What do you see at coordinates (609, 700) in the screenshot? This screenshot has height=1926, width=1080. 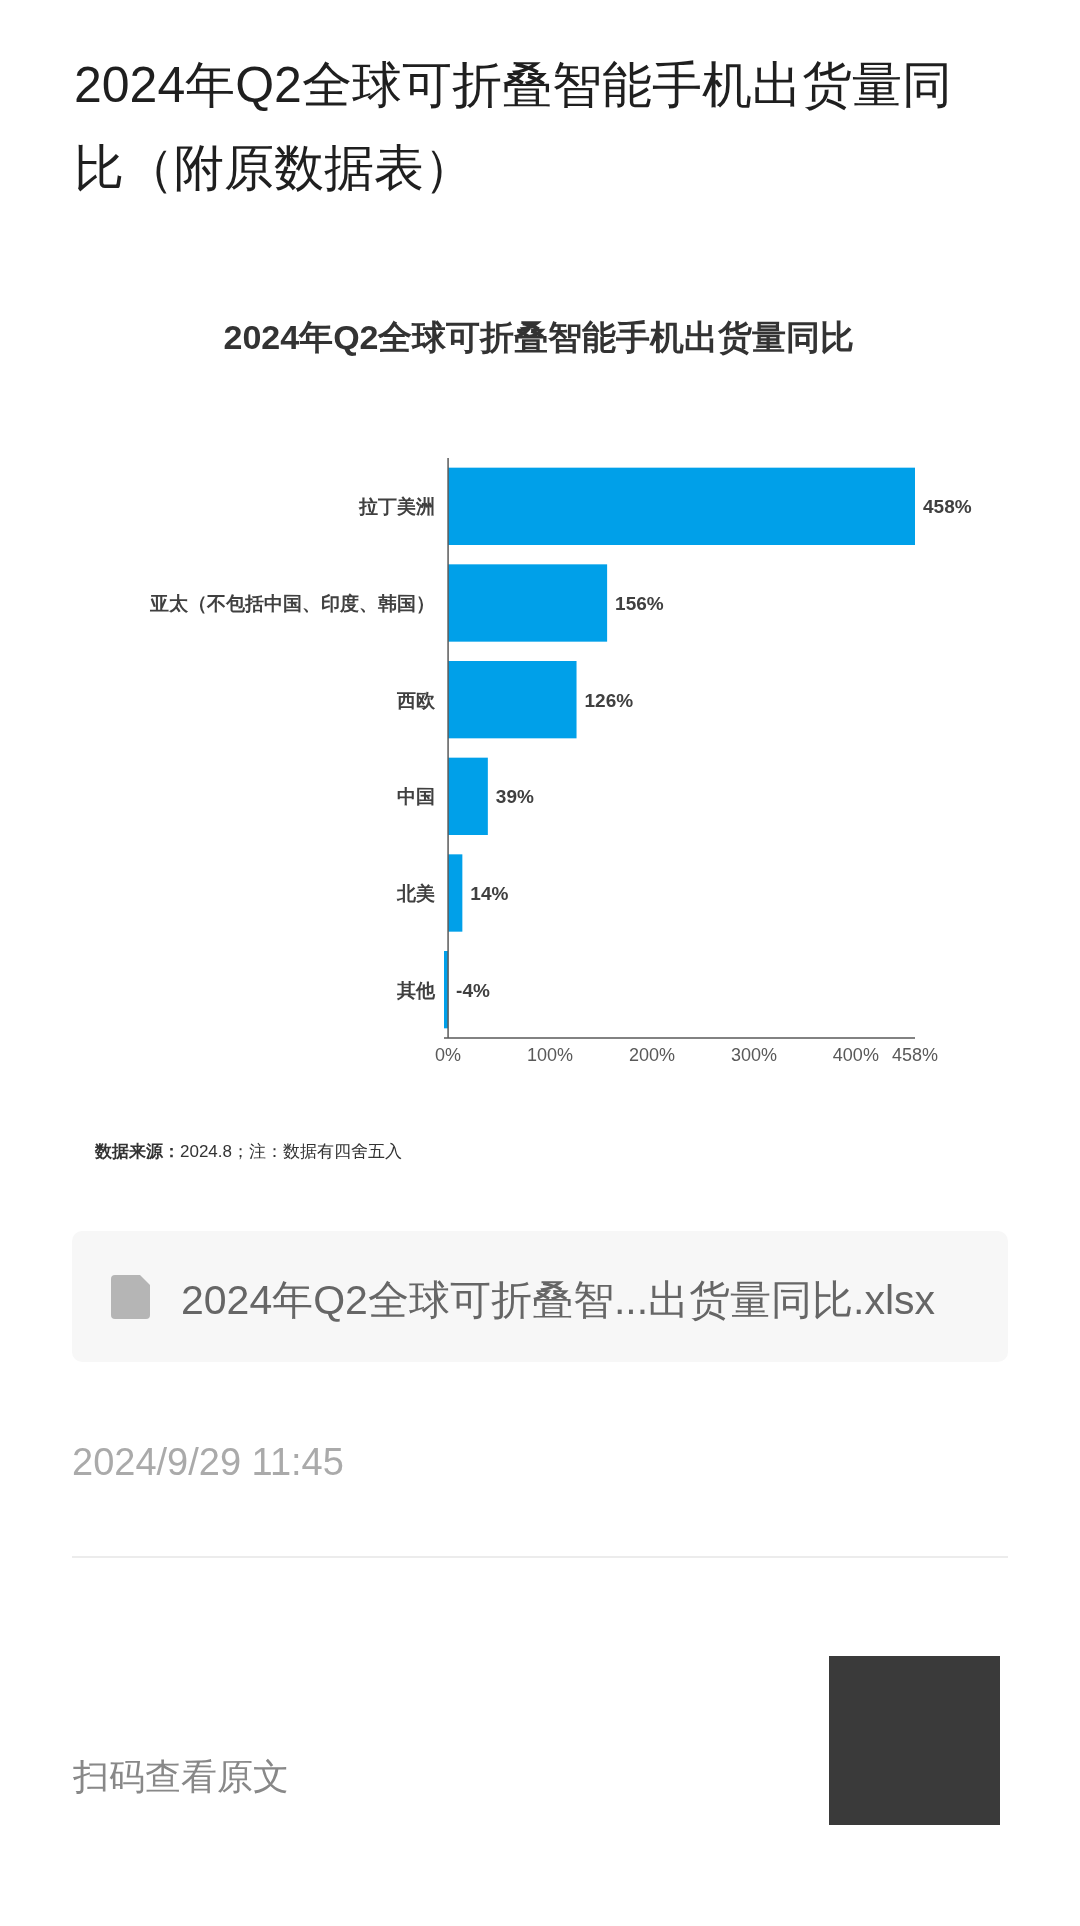 I see `data-label: 126%` at bounding box center [609, 700].